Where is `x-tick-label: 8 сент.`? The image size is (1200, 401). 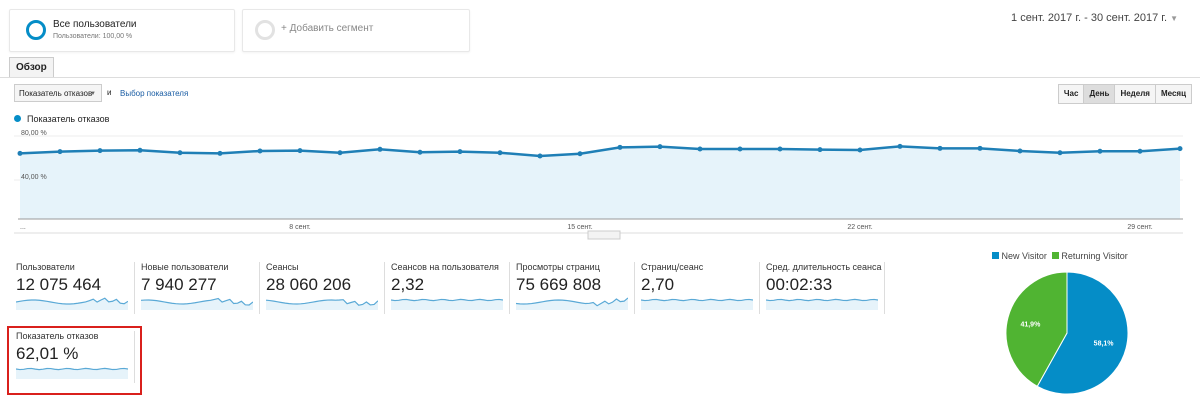 x-tick-label: 8 сент. is located at coordinates (300, 227).